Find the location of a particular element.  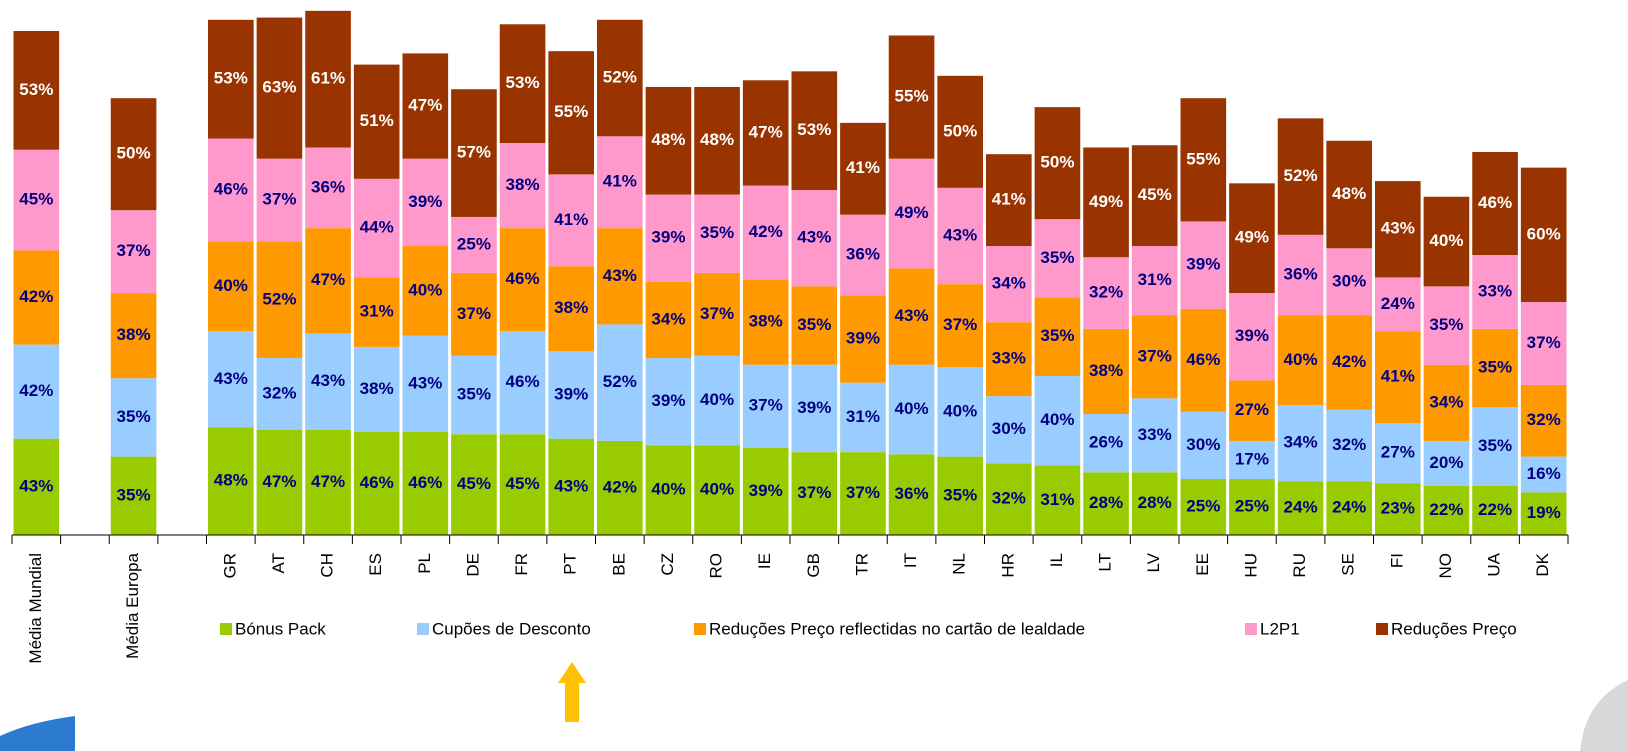

value-label: 61% is located at coordinates (328, 78).